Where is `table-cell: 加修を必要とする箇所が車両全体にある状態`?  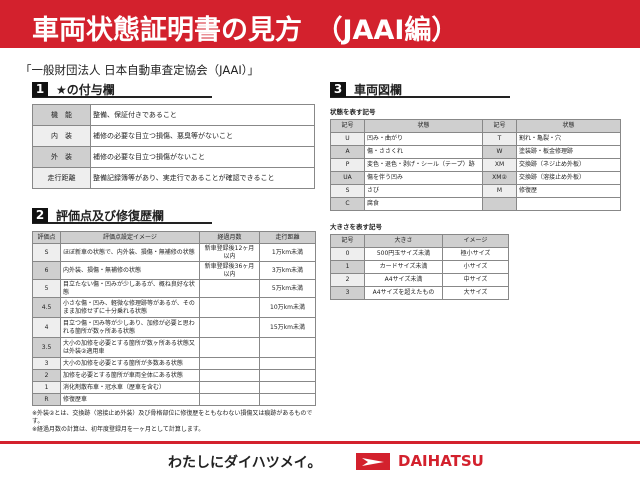
table-cell: 加修を必要とする箇所が車両全体にある状態 is located at coordinates (130, 375).